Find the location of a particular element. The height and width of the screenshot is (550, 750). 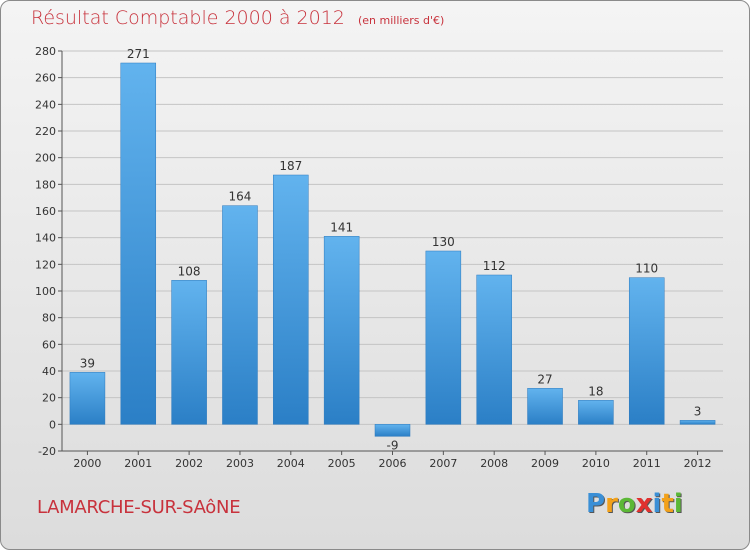

data-label: 110 is located at coordinates (646, 269).